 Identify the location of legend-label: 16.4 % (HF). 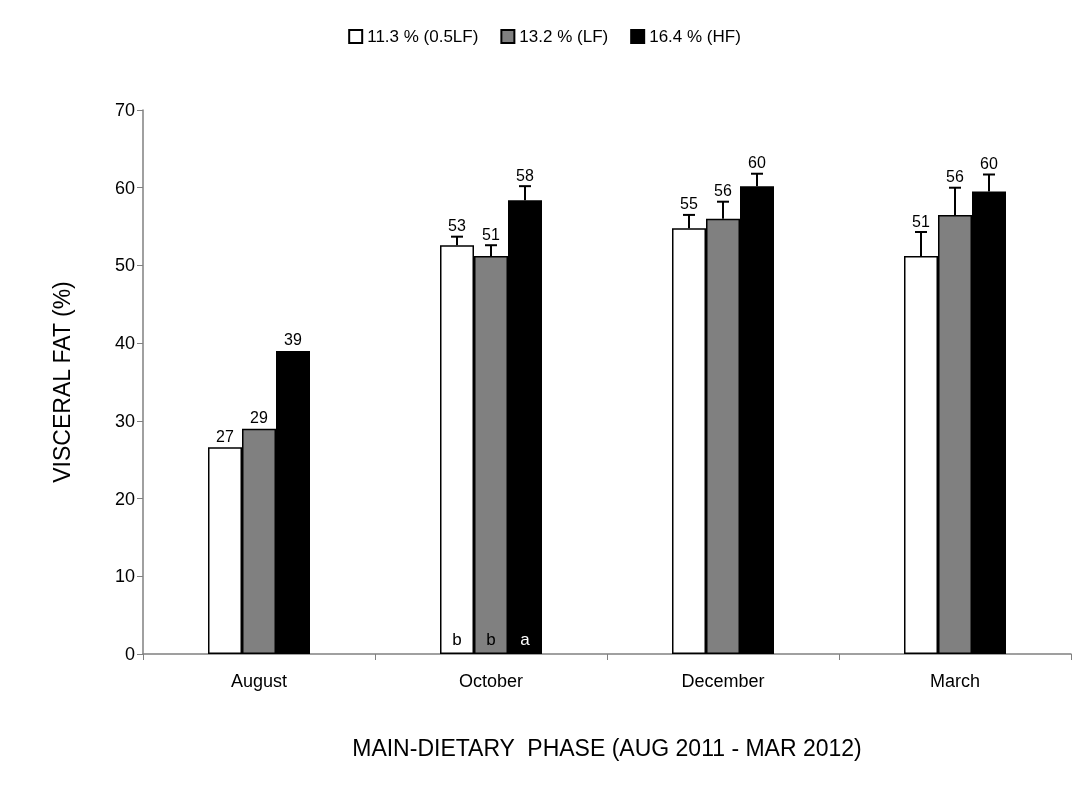
(695, 36).